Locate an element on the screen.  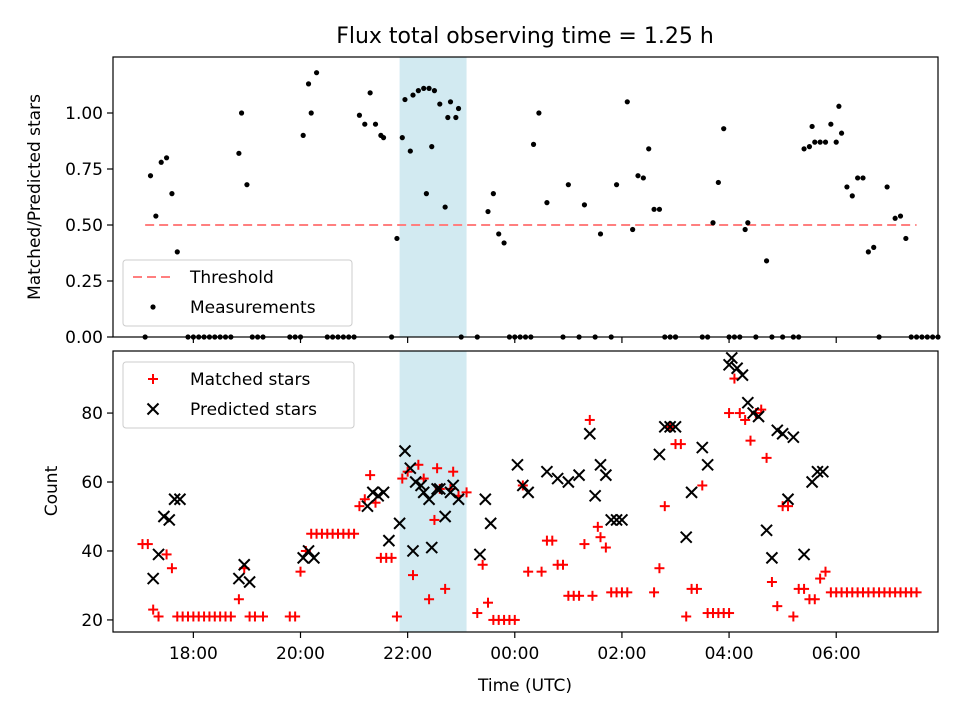
bottom-ytick-label: 20 is located at coordinates (92, 621).